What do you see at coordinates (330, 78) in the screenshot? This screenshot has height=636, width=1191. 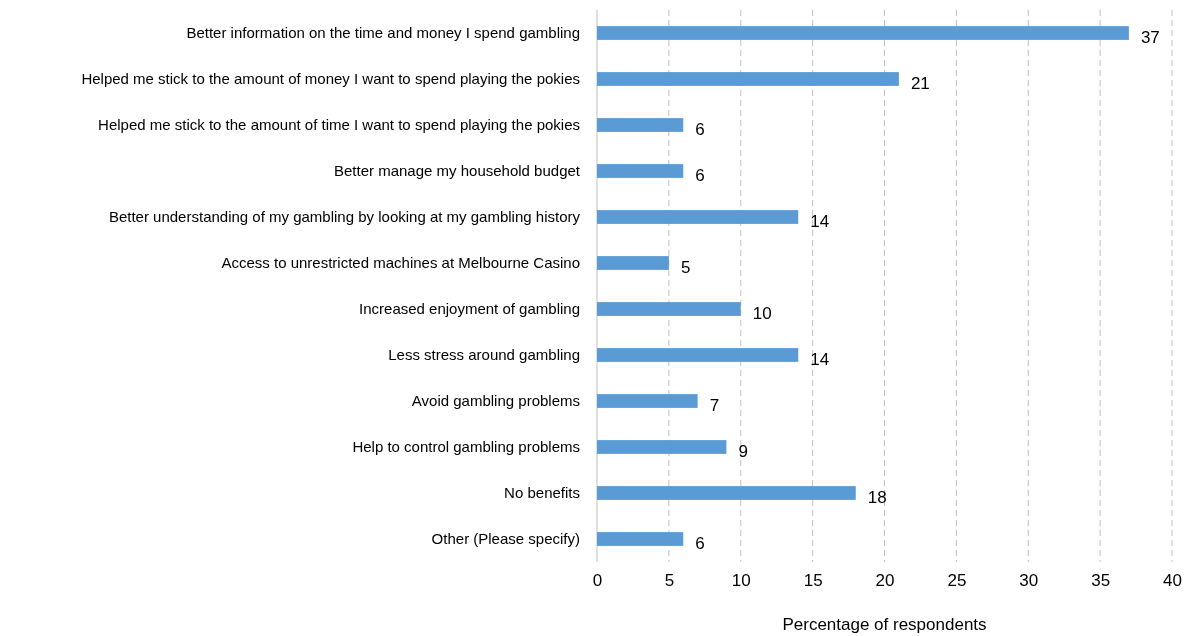 I see `y-tick-label: Helped me stick to the amount of money I want to spend playing the pokies` at bounding box center [330, 78].